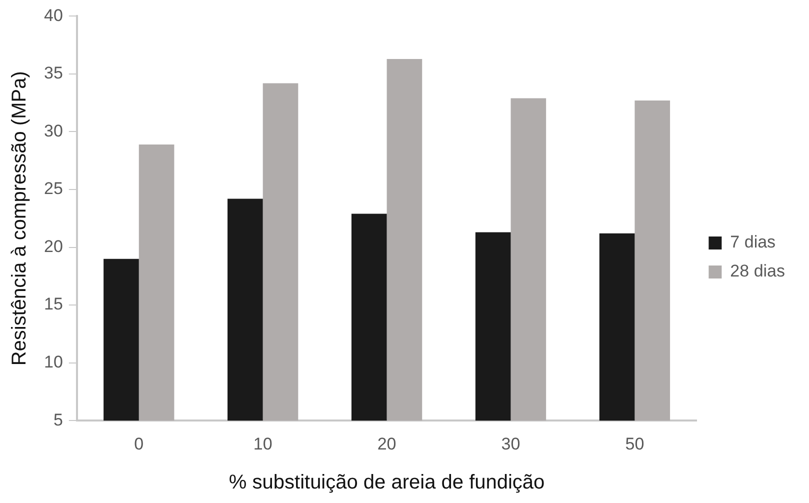 Image resolution: width=809 pixels, height=503 pixels. What do you see at coordinates (53, 362) in the screenshot?
I see `y-tick-label: 10` at bounding box center [53, 362].